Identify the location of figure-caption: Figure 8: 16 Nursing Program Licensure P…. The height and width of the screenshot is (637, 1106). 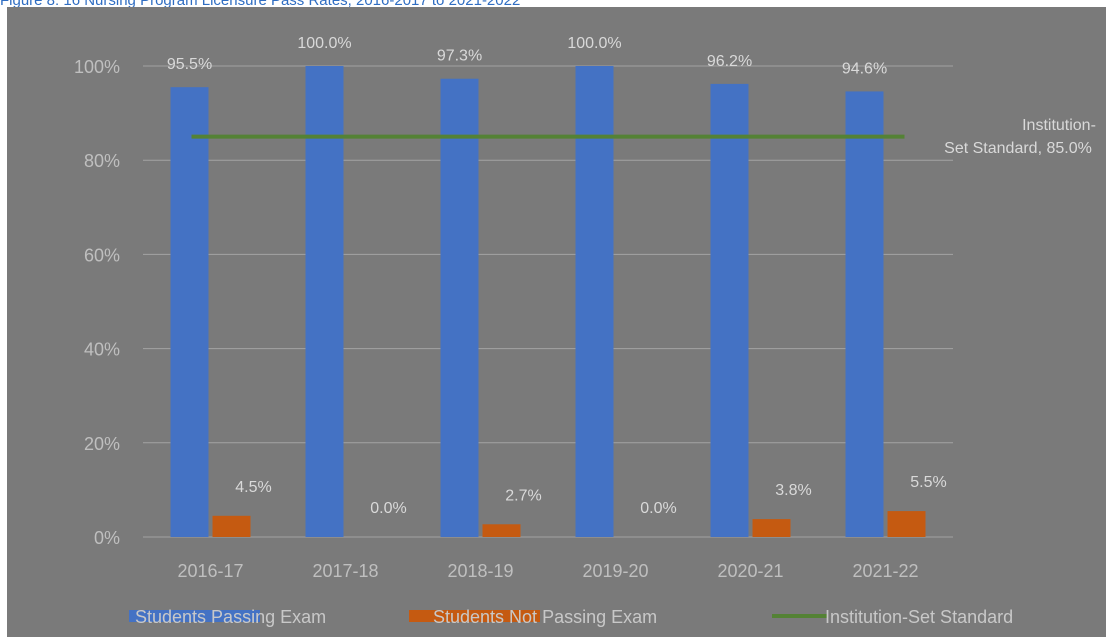
(260, 4).